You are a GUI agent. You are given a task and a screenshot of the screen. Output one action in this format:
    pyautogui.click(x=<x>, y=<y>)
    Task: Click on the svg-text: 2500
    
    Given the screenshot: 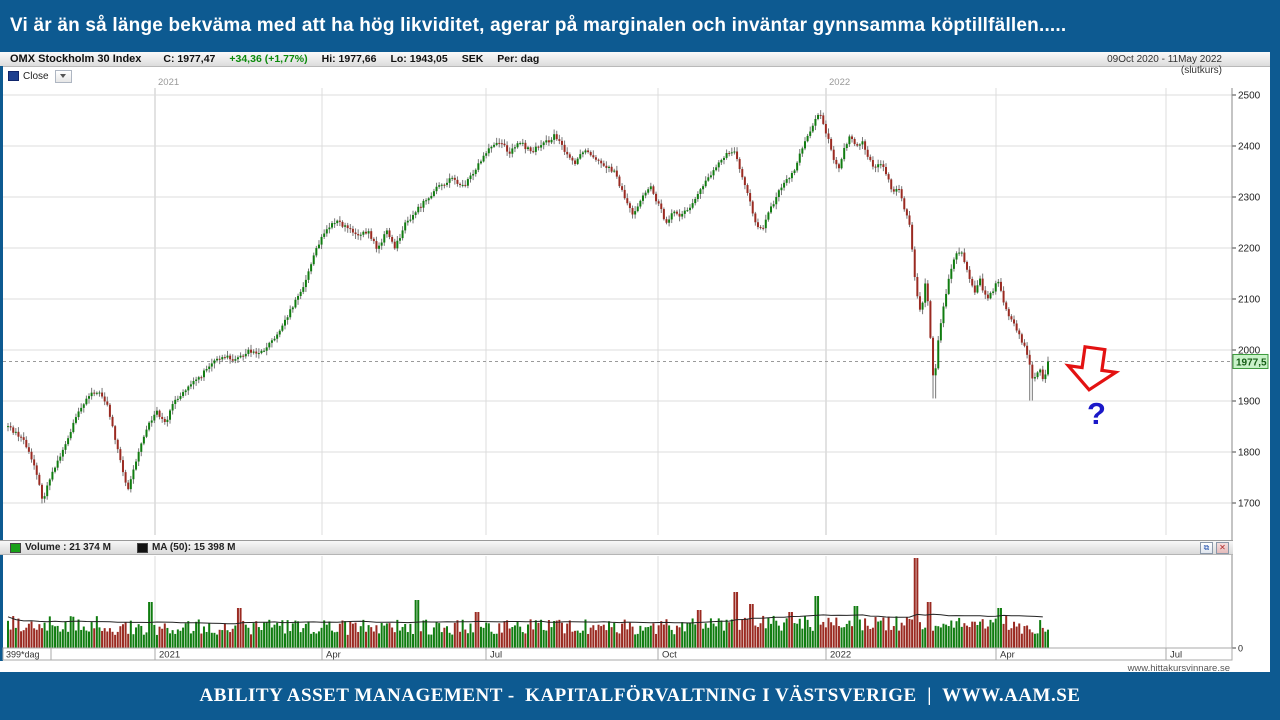 What is the action you would take?
    pyautogui.click(x=1249, y=96)
    